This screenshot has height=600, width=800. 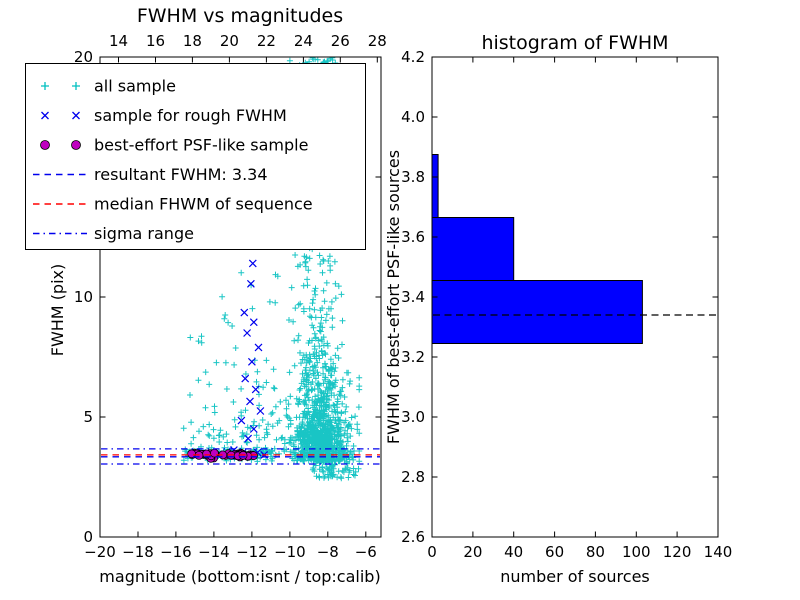 What do you see at coordinates (181, 174) in the screenshot?
I see `legend-label: resultant FWHM: 3.34` at bounding box center [181, 174].